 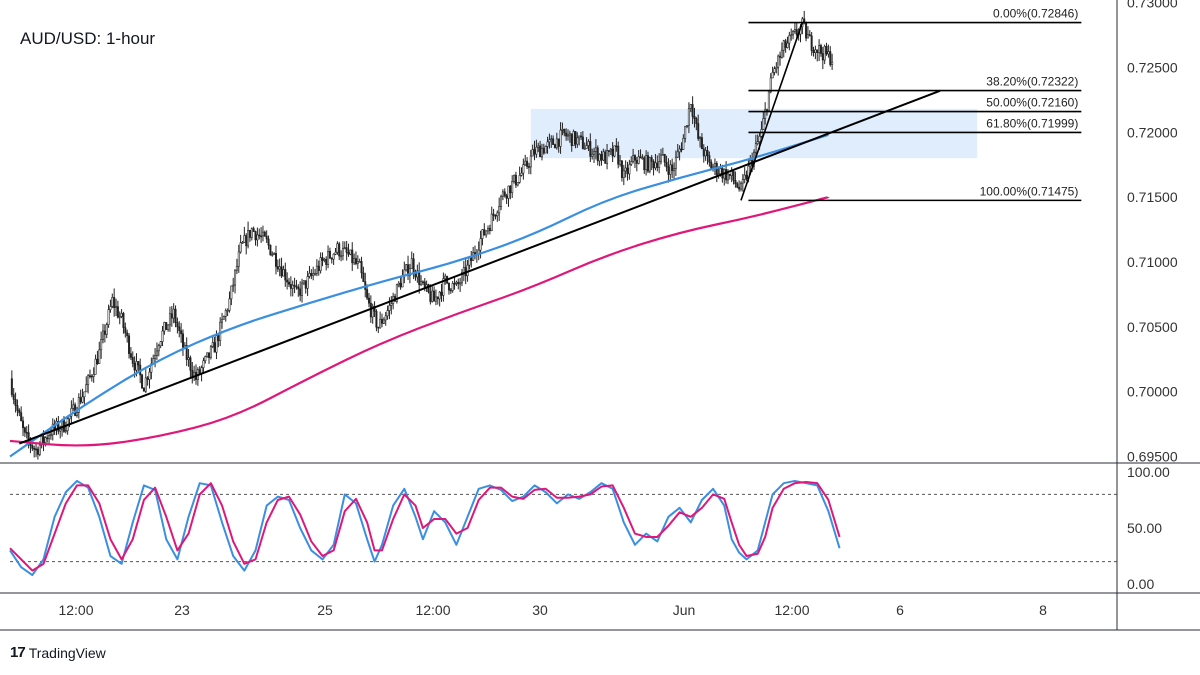 I want to click on price-tick-label: 0.72500, so click(x=1152, y=67).